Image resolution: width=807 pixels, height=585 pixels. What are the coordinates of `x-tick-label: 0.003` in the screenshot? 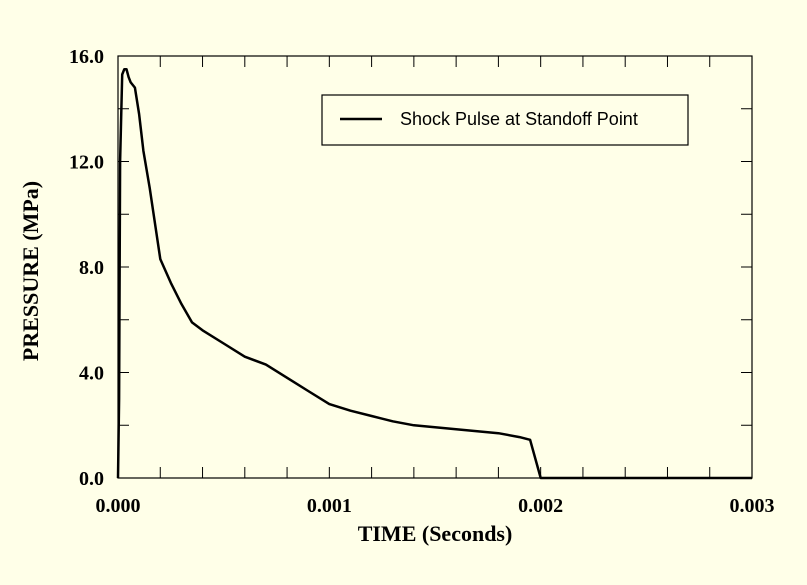 It's located at (752, 506).